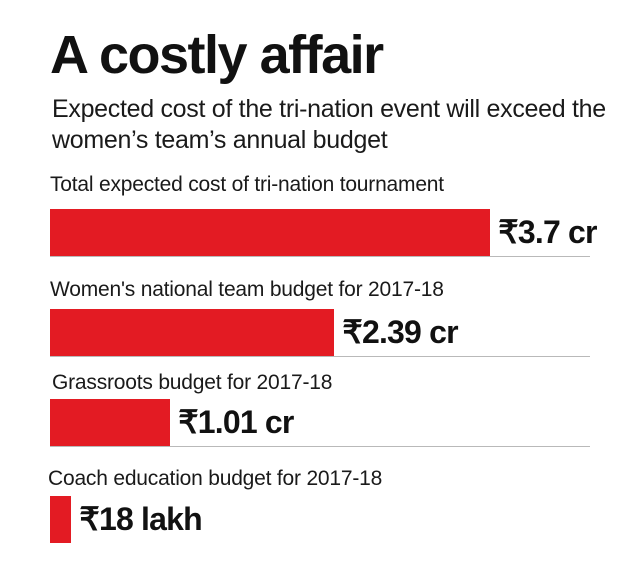 The height and width of the screenshot is (574, 640). What do you see at coordinates (247, 289) in the screenshot?
I see `category-label: Women's national team budget for 2017-18` at bounding box center [247, 289].